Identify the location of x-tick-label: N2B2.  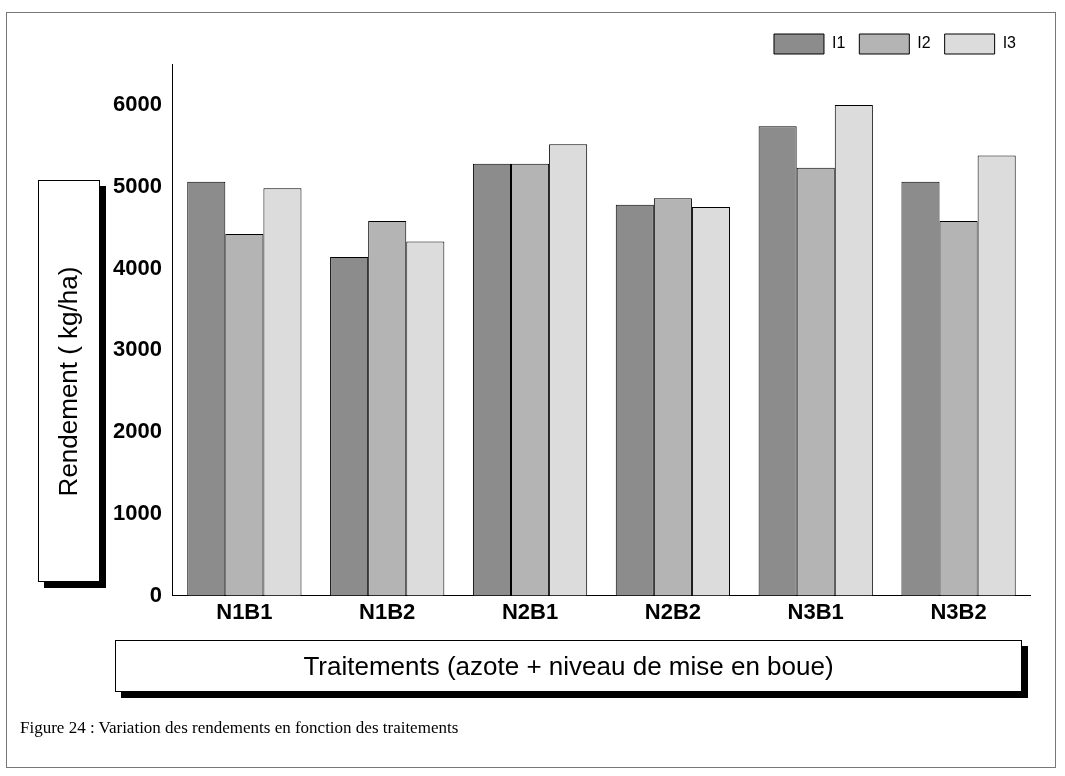
(673, 611).